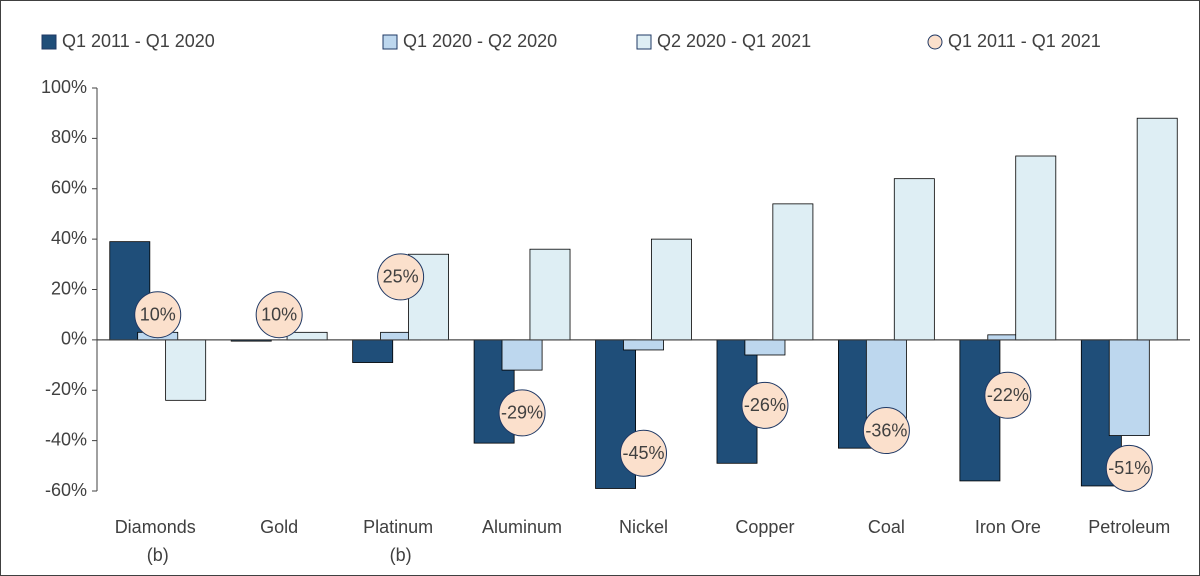 The width and height of the screenshot is (1200, 576). I want to click on data-label: -51%, so click(1129, 468).